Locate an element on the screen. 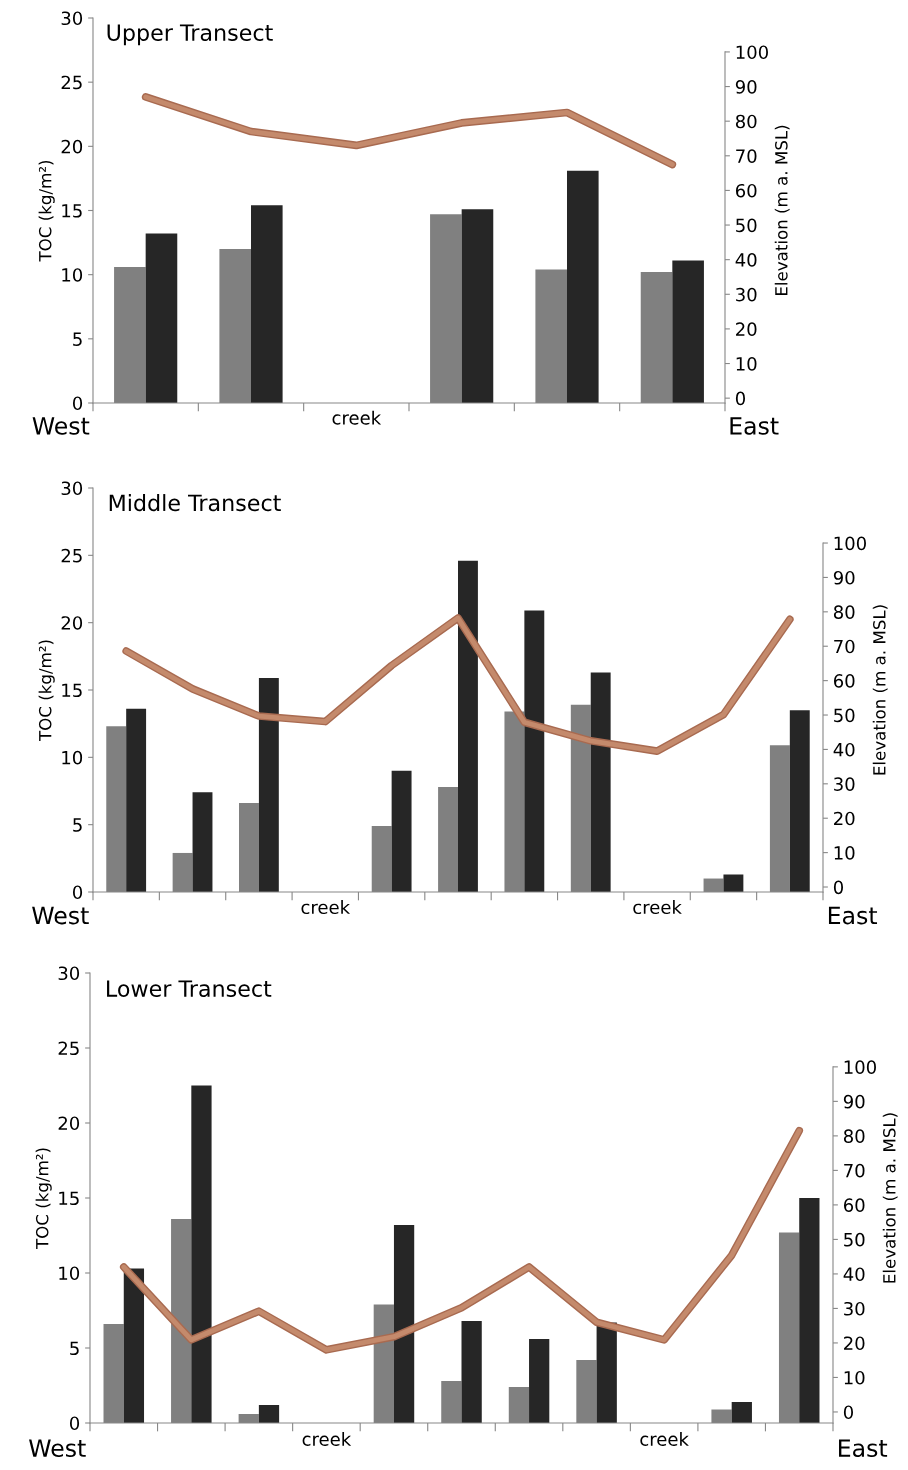  chart-title: Middle Transect is located at coordinates (195, 503).